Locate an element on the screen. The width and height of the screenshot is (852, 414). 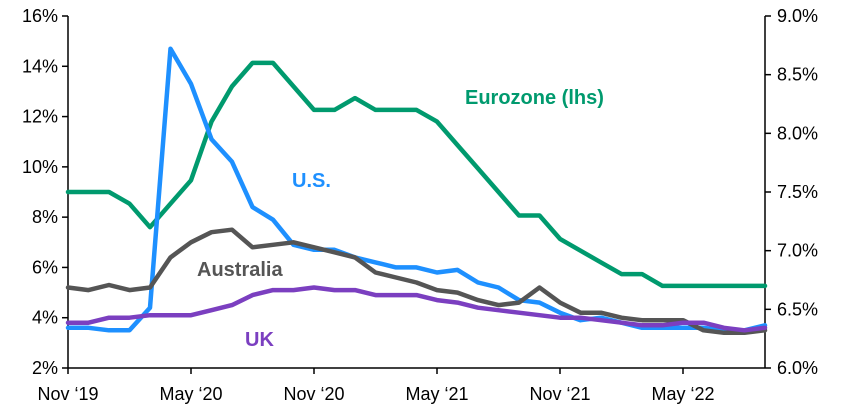
left-tick-label: 4% is located at coordinates (45, 318).